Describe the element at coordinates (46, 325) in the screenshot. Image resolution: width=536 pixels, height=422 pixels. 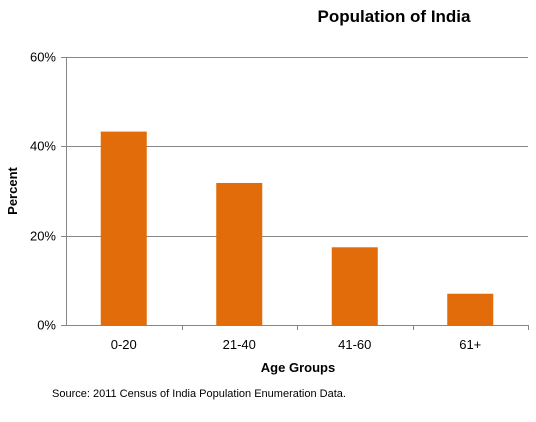
I see `y-tick-label: 0%` at that location.